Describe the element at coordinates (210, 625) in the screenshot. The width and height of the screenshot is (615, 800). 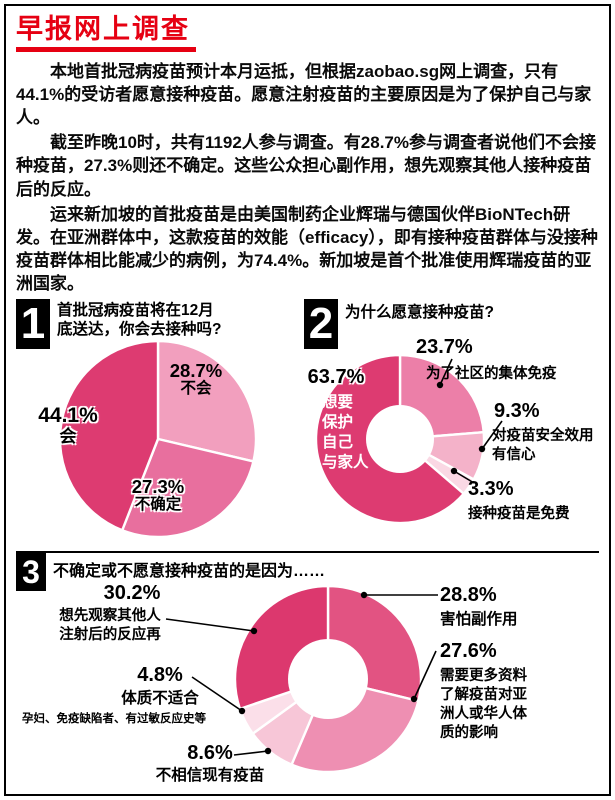
I see `callout-line-observe-first` at that location.